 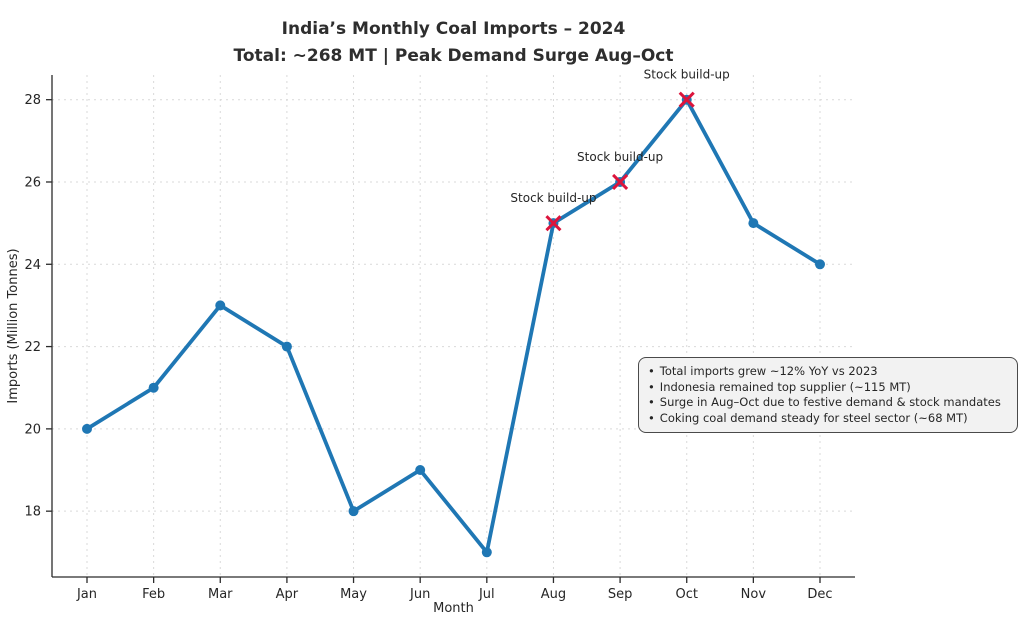 I want to click on x-tick-label: Jul, so click(x=486, y=594).